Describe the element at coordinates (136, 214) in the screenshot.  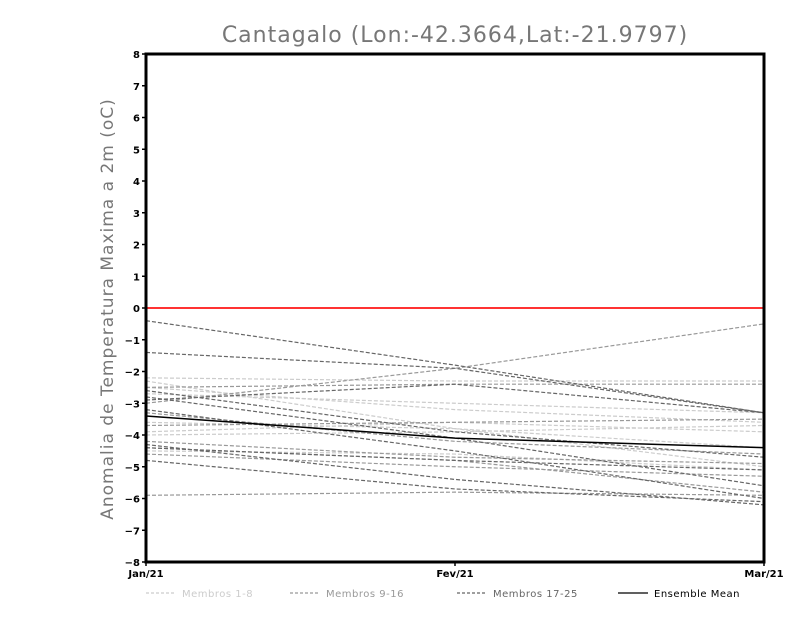
I see `y-tick-label: 3` at that location.